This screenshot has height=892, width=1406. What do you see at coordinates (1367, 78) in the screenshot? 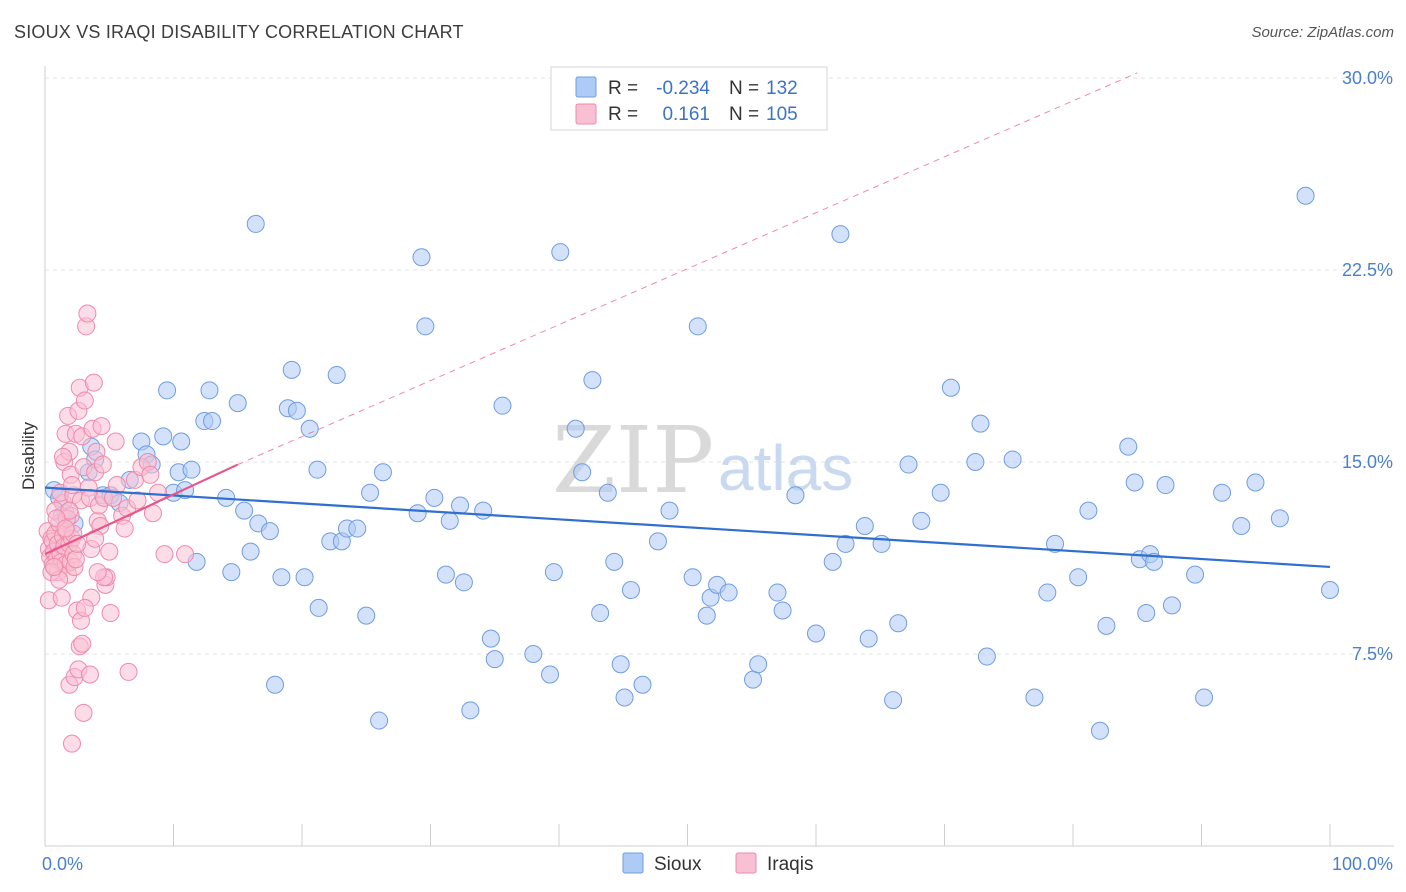
I see `y-tick-label: 30.0%` at bounding box center [1367, 78].